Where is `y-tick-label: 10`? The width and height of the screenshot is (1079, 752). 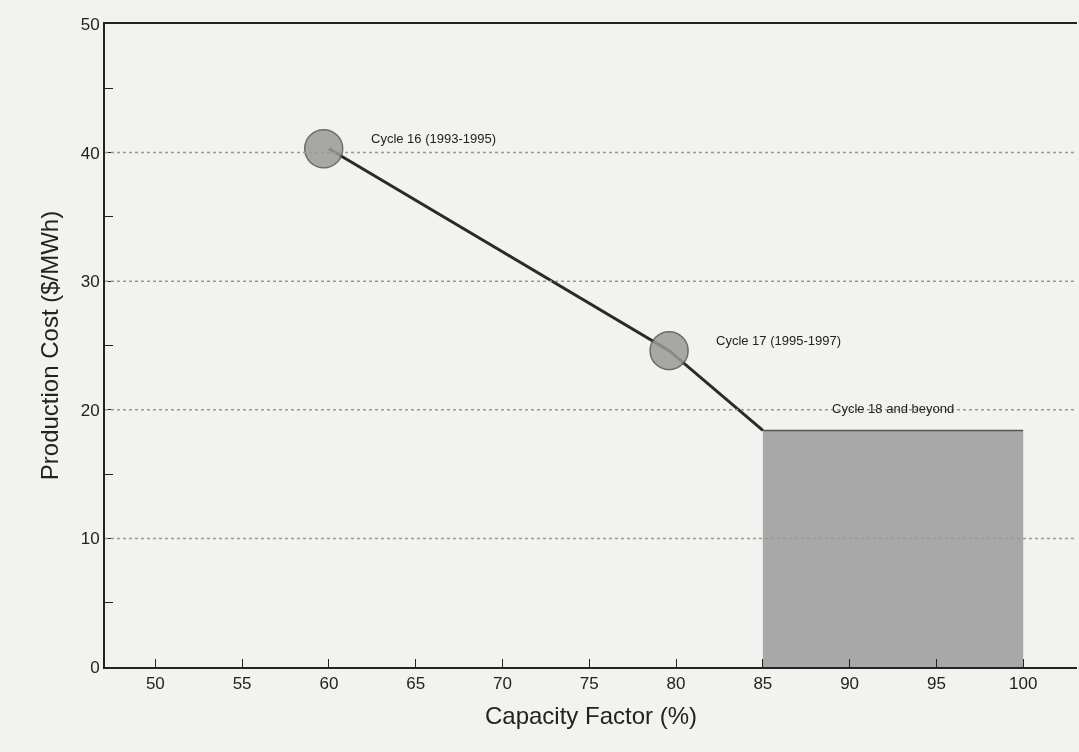
y-tick-label: 10 is located at coordinates (90, 539).